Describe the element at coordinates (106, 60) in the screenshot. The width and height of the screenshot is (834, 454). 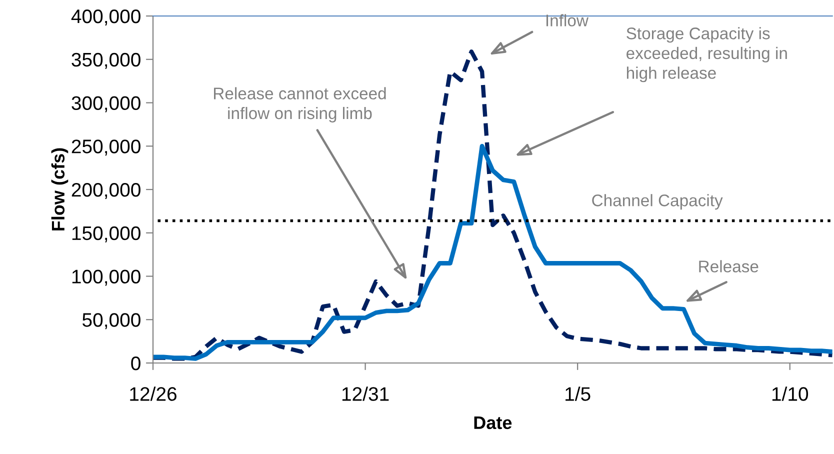
I see `y-tick-label: 350,000` at that location.